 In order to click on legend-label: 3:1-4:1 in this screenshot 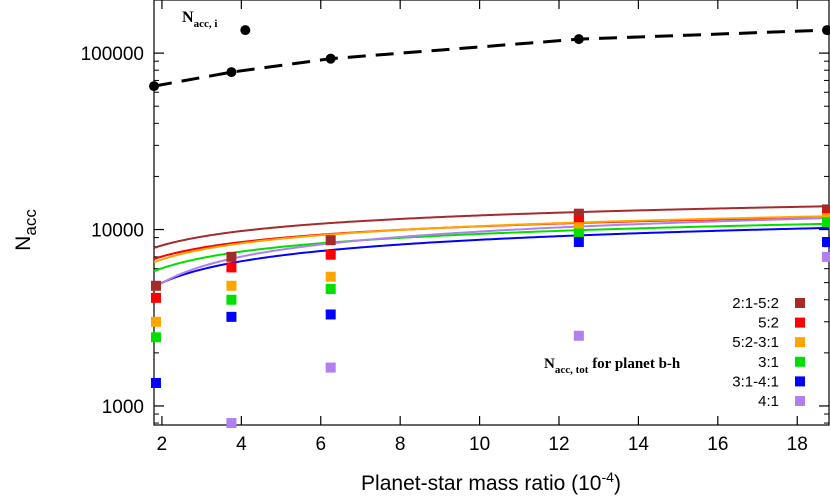, I will do `click(755, 381)`.